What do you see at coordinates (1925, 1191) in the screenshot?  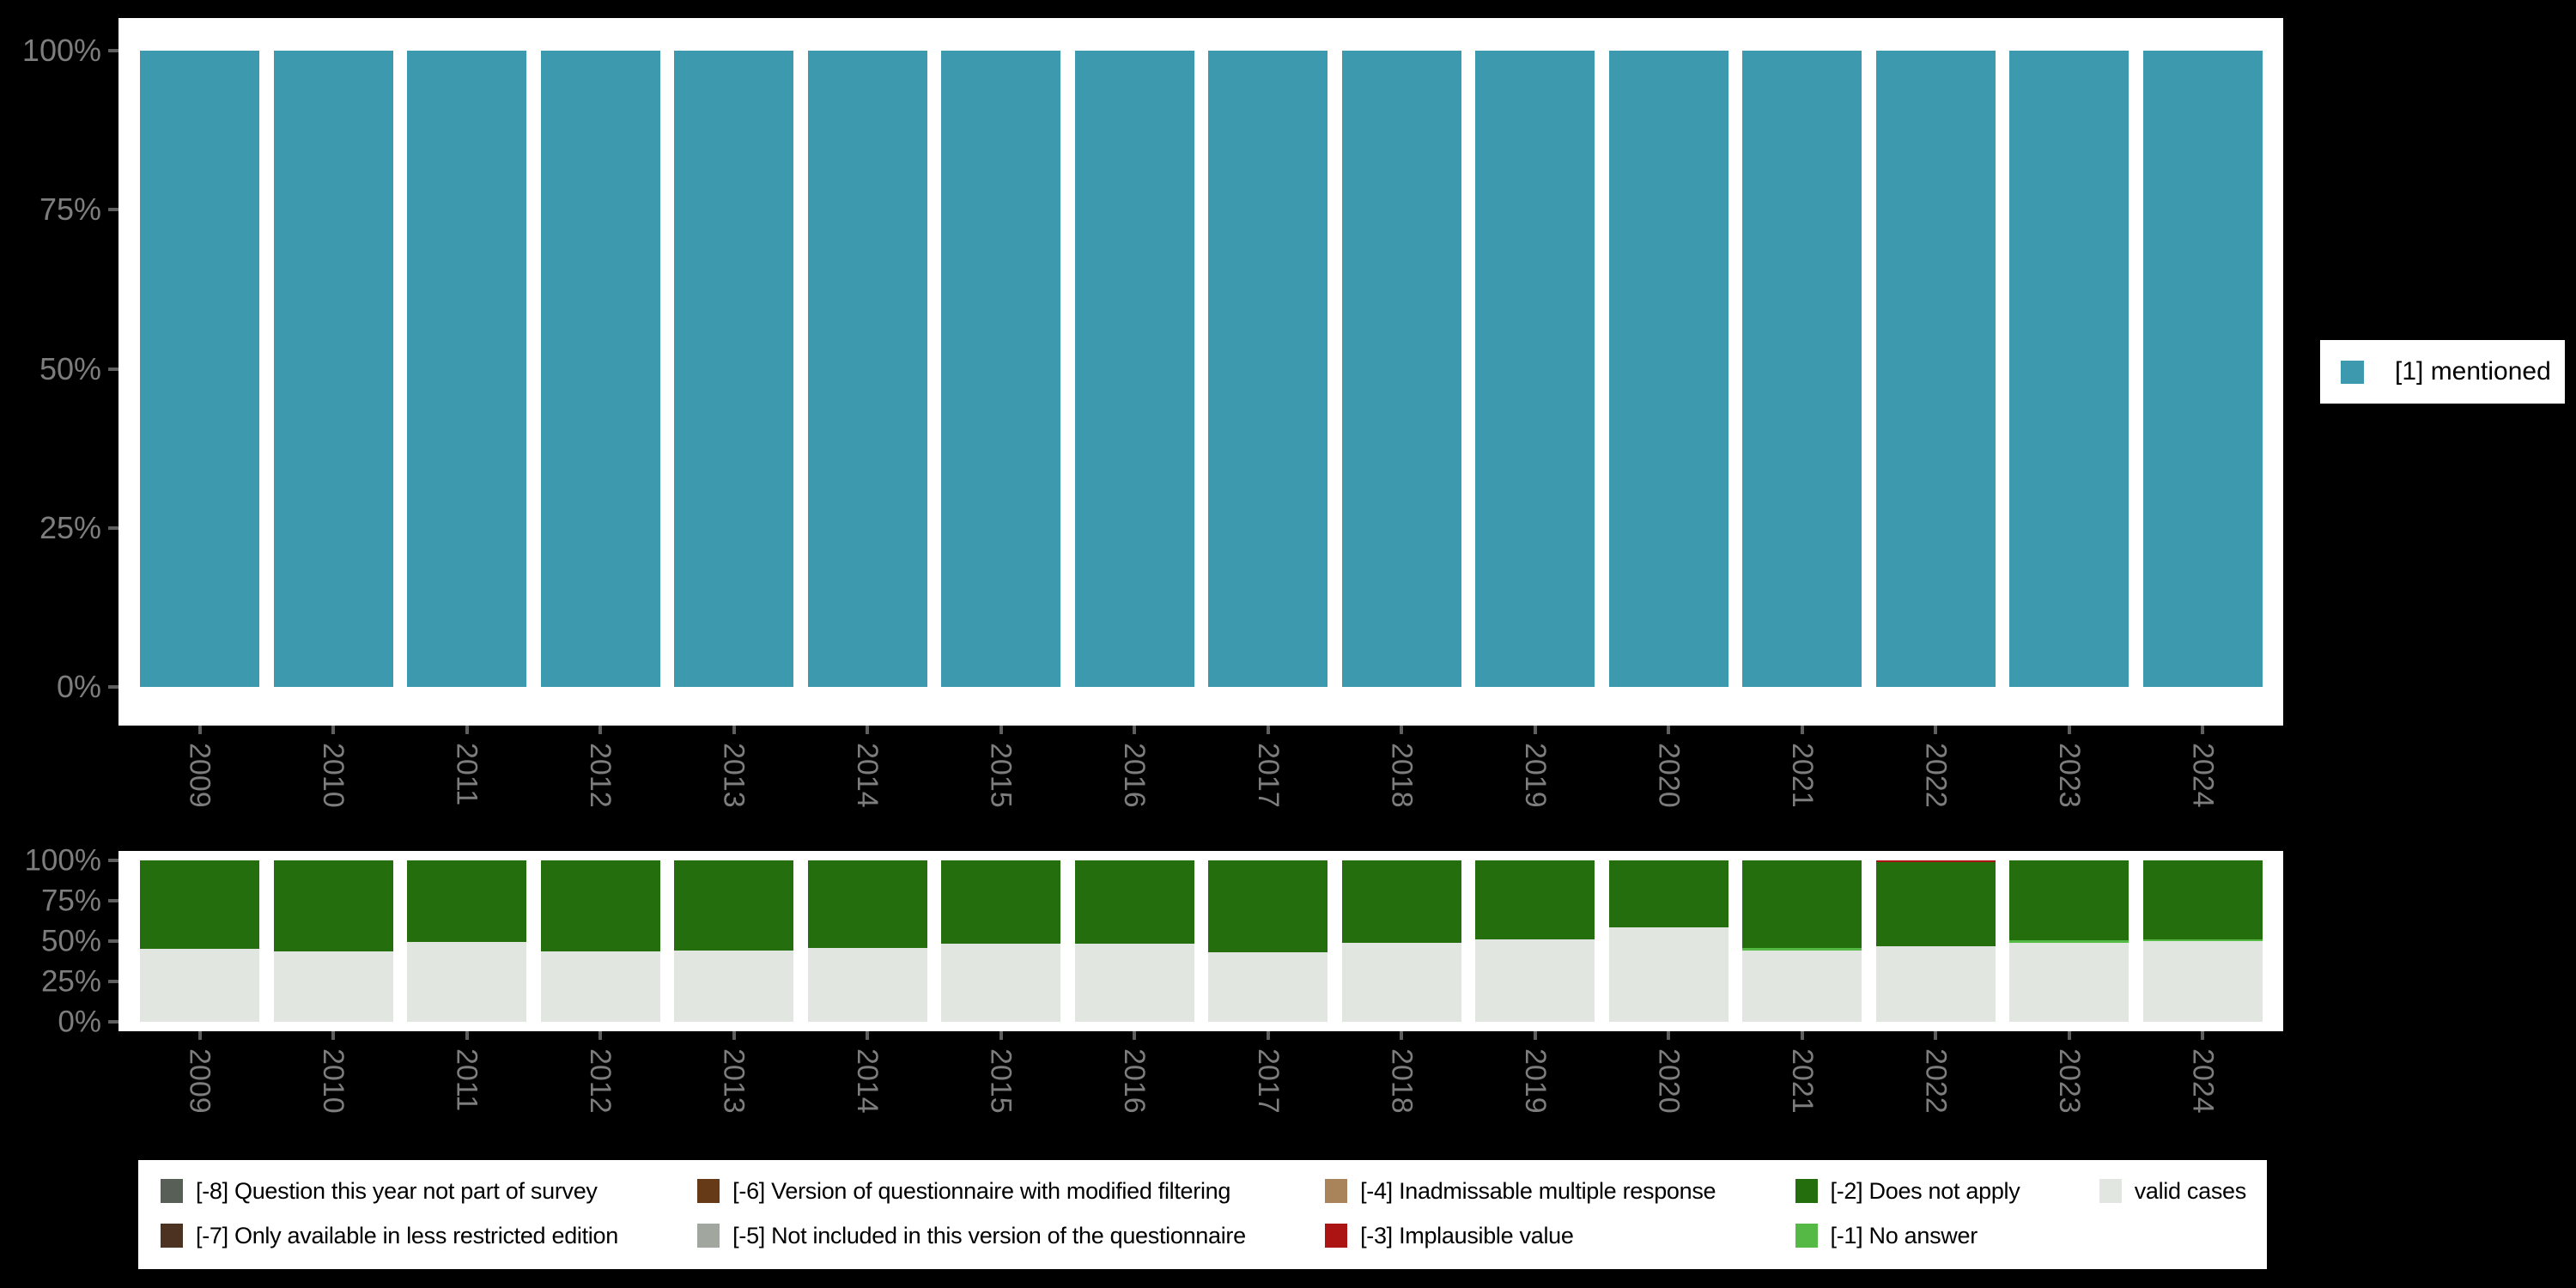 I see `legend-label: [-2] Does not apply` at bounding box center [1925, 1191].